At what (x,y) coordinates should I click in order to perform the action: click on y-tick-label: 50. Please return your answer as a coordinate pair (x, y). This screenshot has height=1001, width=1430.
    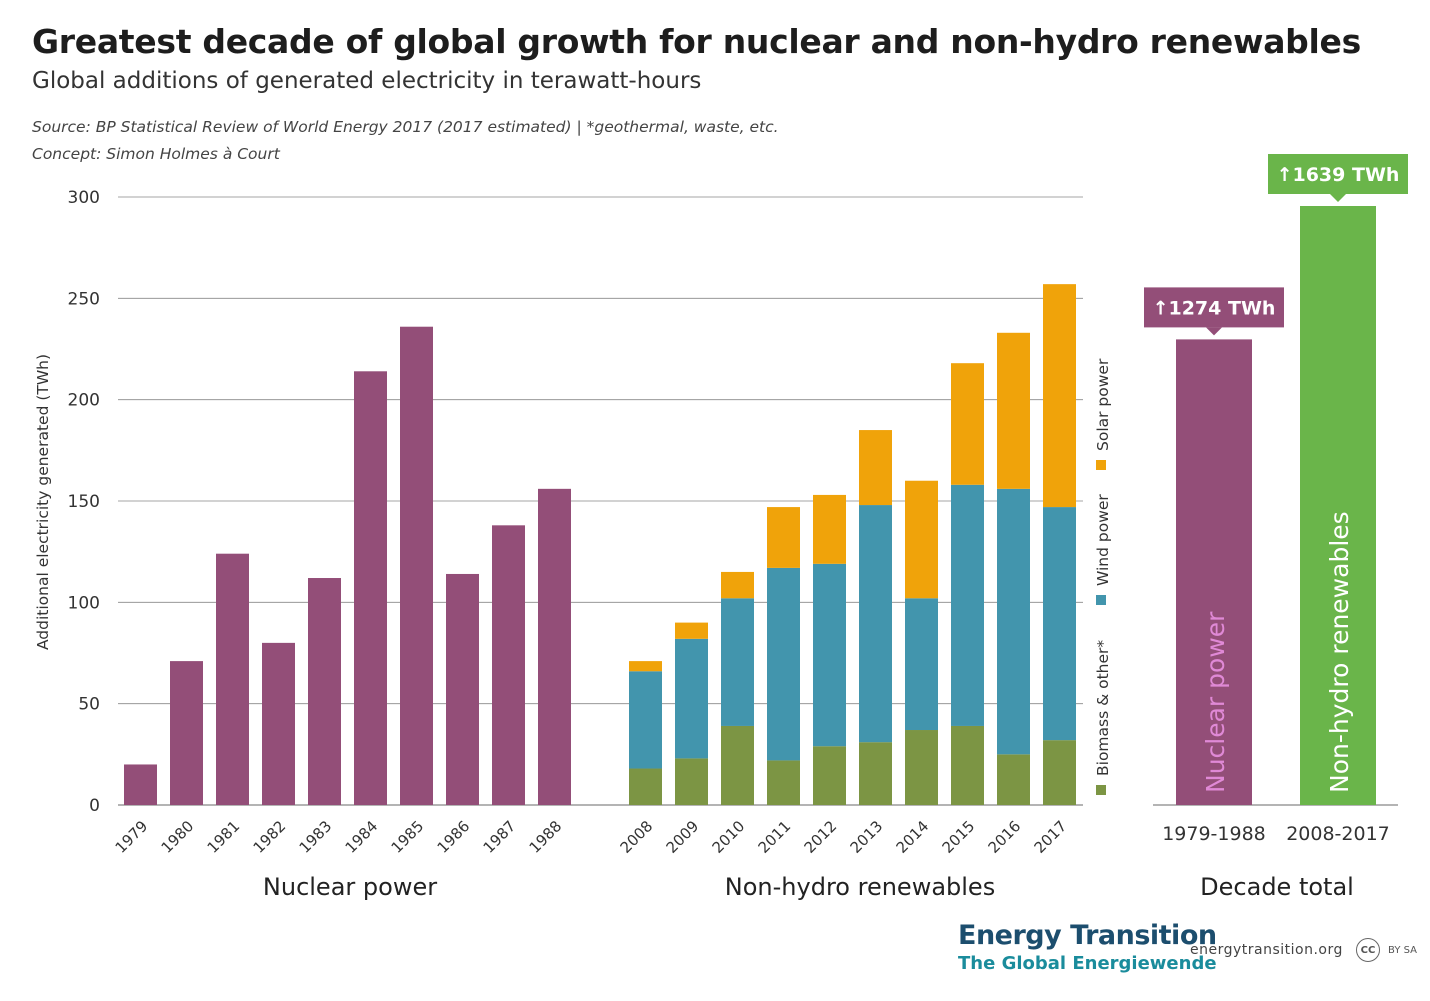
    Looking at the image, I should click on (89, 705).